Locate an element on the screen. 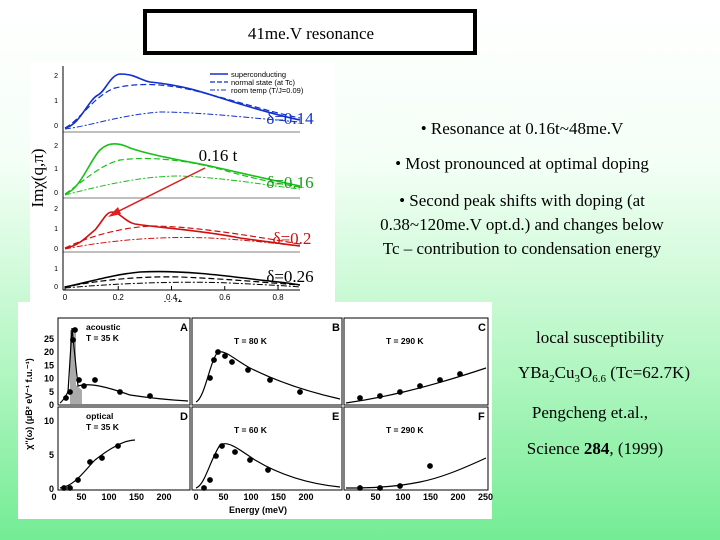 Image resolution: width=720 pixels, height=540 pixels. tick-labels: 0 0.2 0.4 0.6 0.8 2 1 0 2 1 0 2 1 0 1 0 is located at coordinates (169, 187).